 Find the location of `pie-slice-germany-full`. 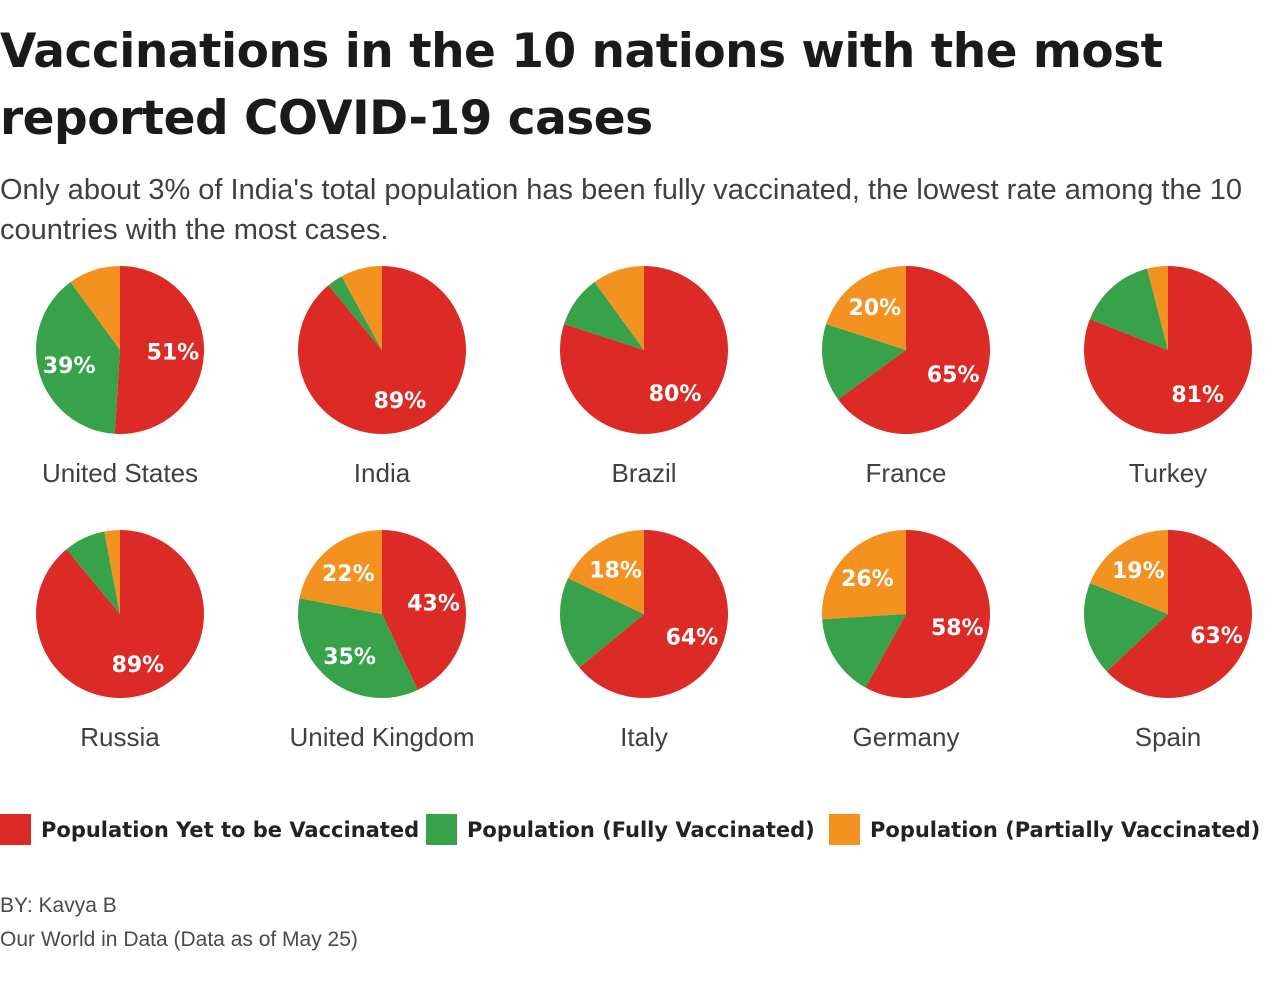

pie-slice-germany-full is located at coordinates (864, 651).